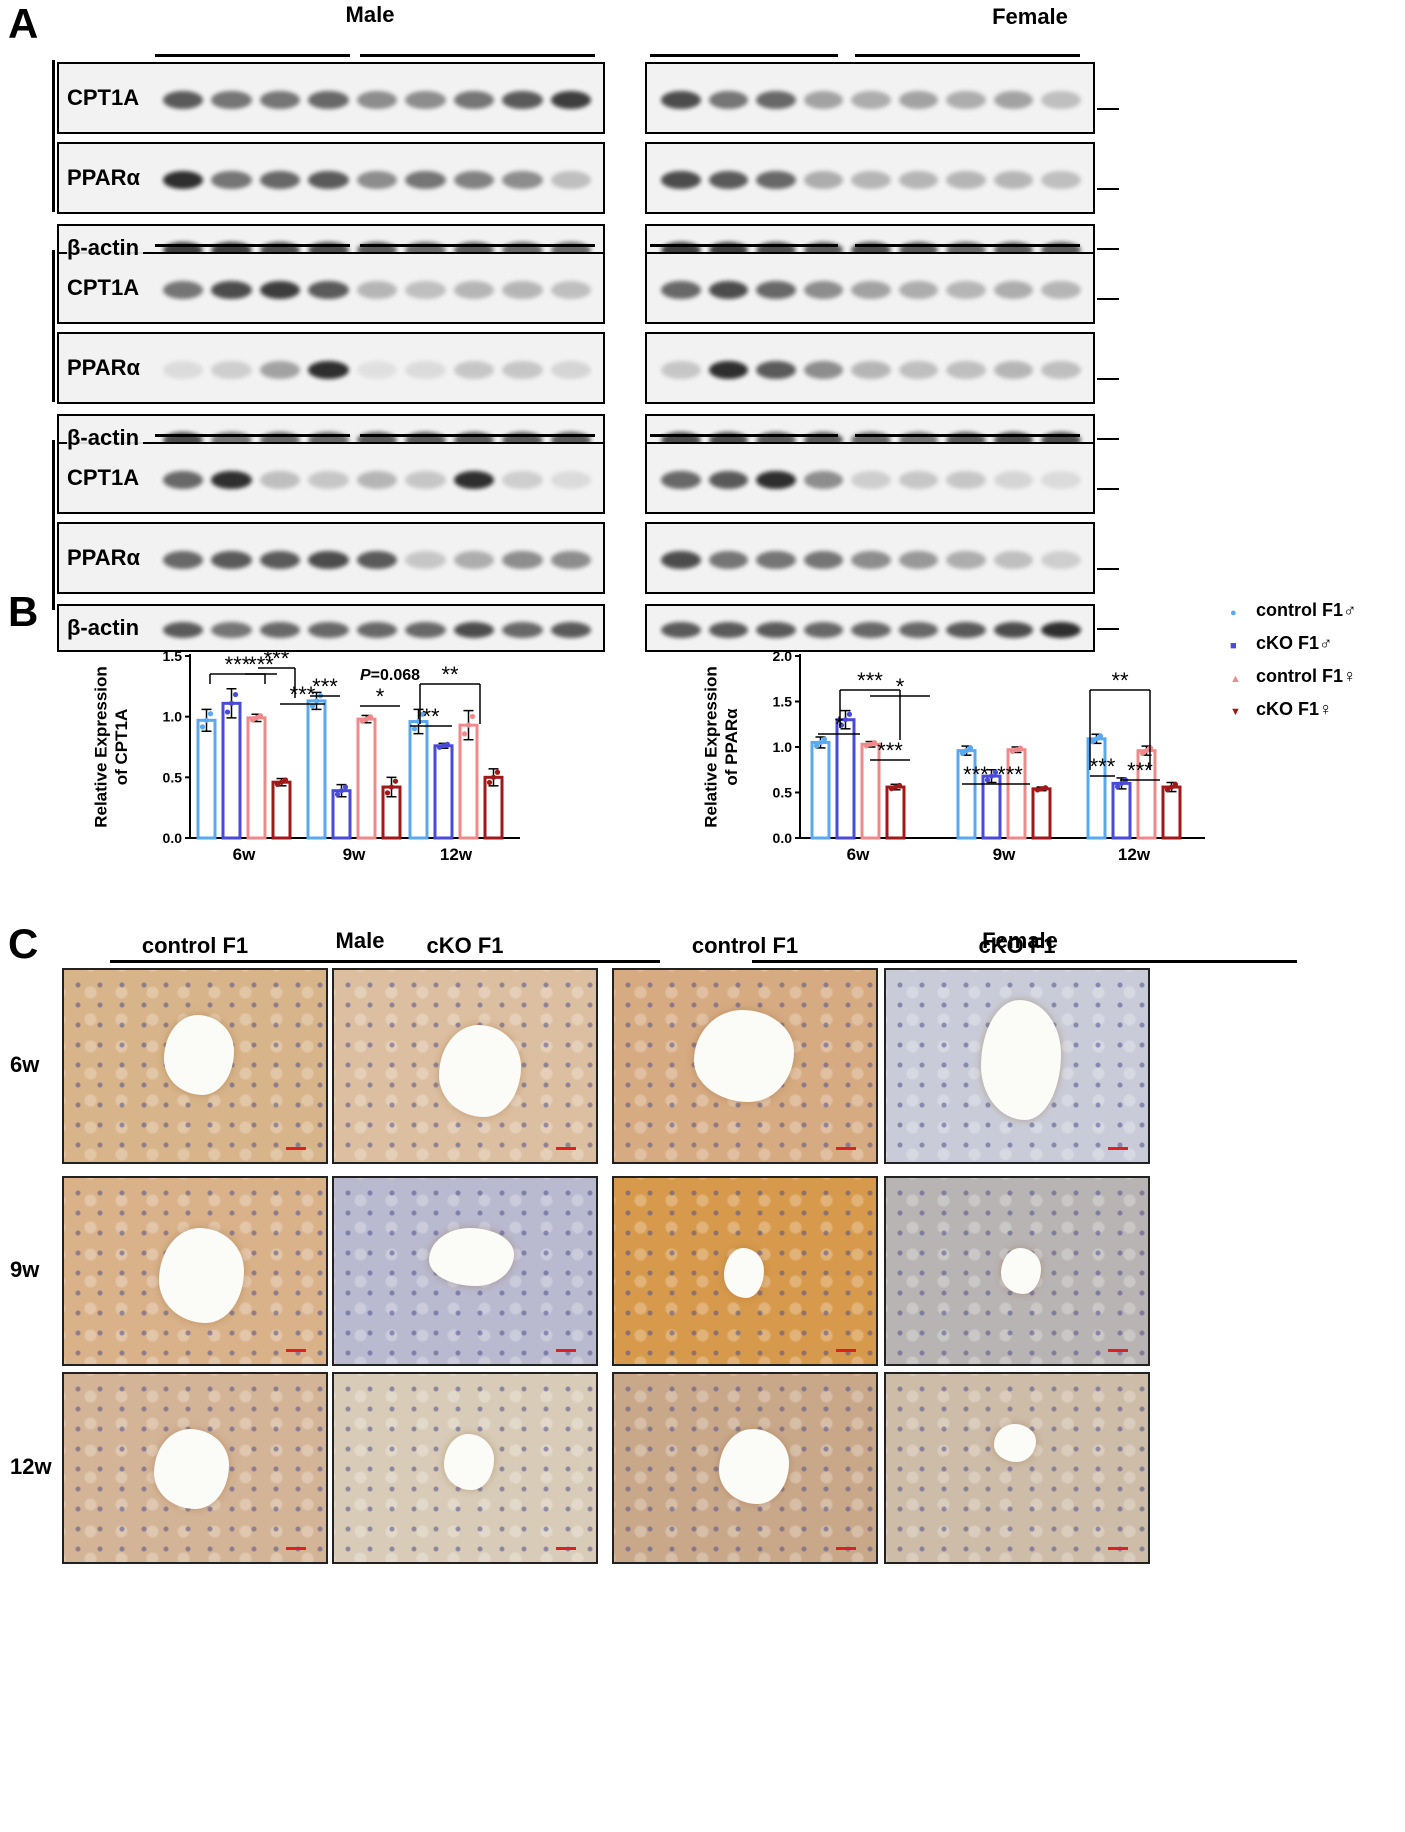 Image resolution: width=1405 pixels, height=1832 pixels. What do you see at coordinates (1317, 715) in the screenshot?
I see `legend-item-3: ▼ cKO F1♀` at bounding box center [1317, 715].